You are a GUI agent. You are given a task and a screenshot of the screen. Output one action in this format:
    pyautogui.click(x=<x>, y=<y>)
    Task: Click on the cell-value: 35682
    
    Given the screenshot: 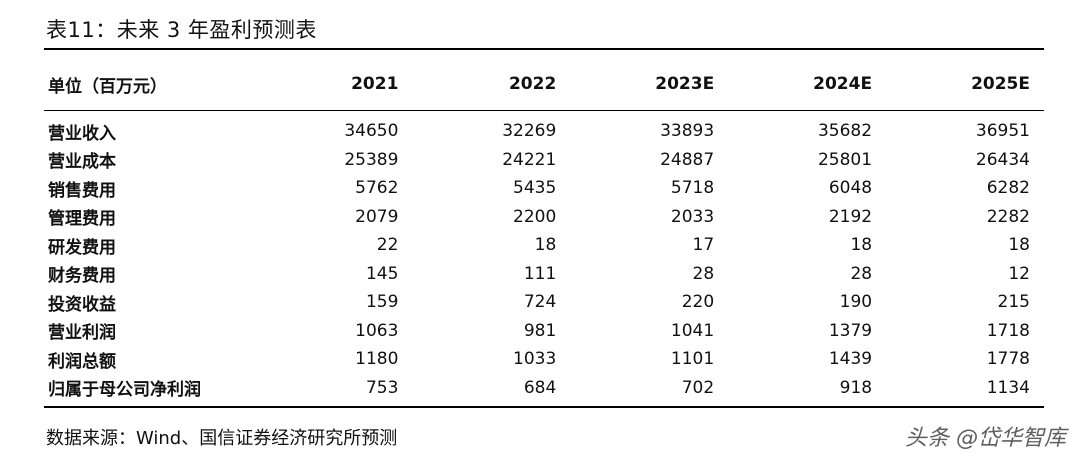 What is the action you would take?
    pyautogui.click(x=845, y=131)
    